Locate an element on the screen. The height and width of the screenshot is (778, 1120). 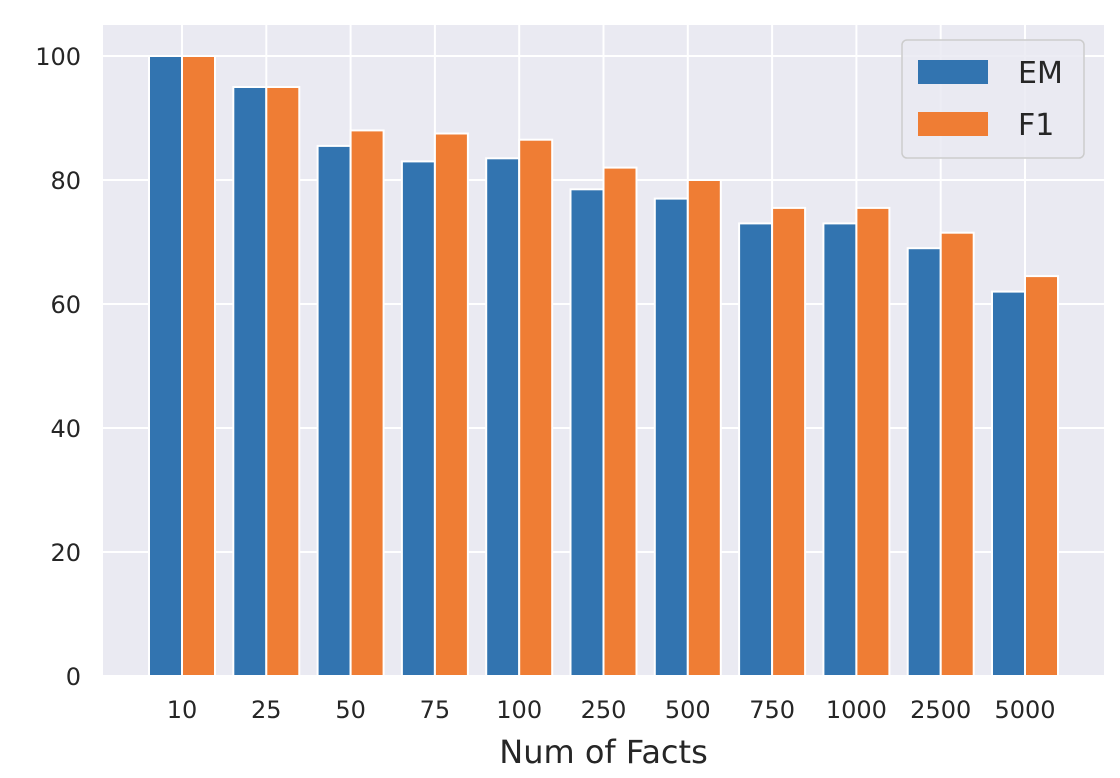
y-tick-label: 80 is located at coordinates (65, 181).